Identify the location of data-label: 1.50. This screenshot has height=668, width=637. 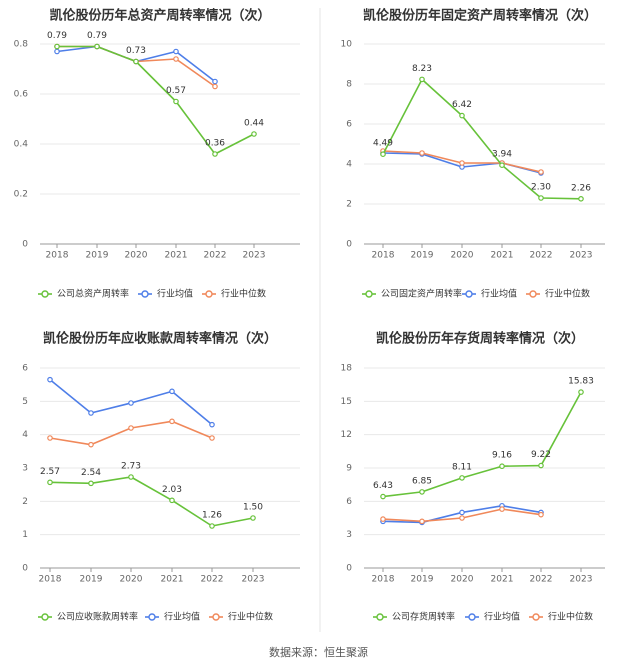
(253, 508).